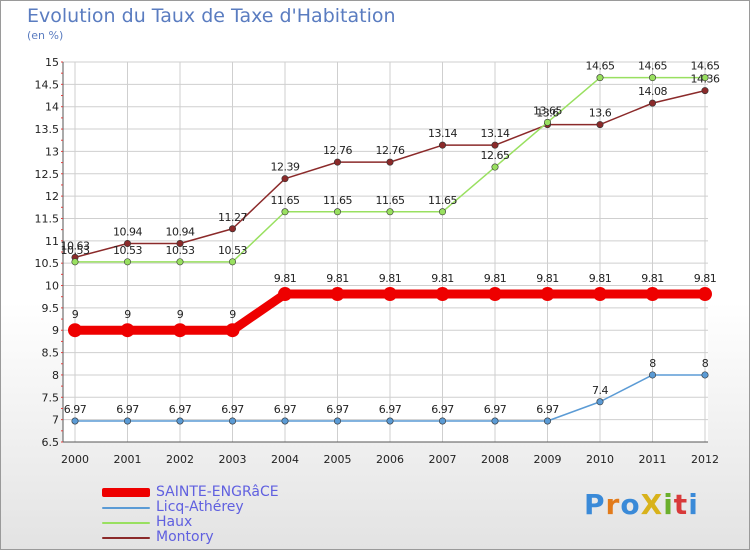  What do you see at coordinates (52, 196) in the screenshot?
I see `y-tick-label: 12` at bounding box center [52, 196].